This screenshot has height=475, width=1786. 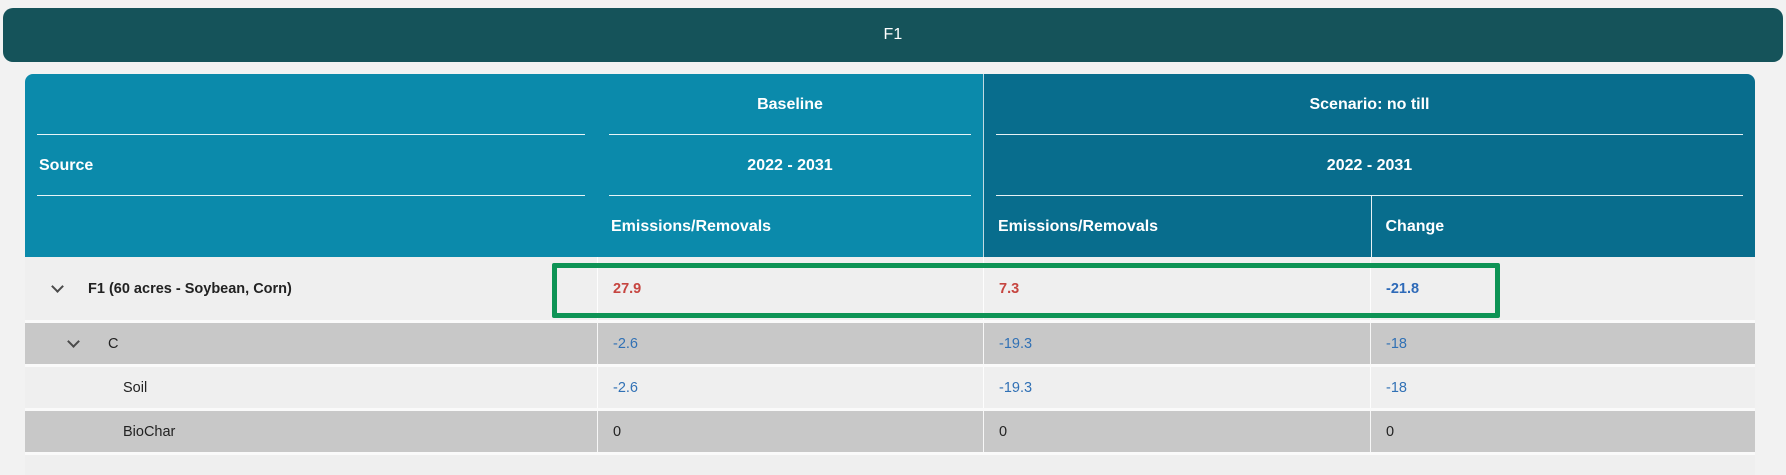 What do you see at coordinates (1562, 288) in the screenshot?
I see `change-value-cell: -21.8` at bounding box center [1562, 288].